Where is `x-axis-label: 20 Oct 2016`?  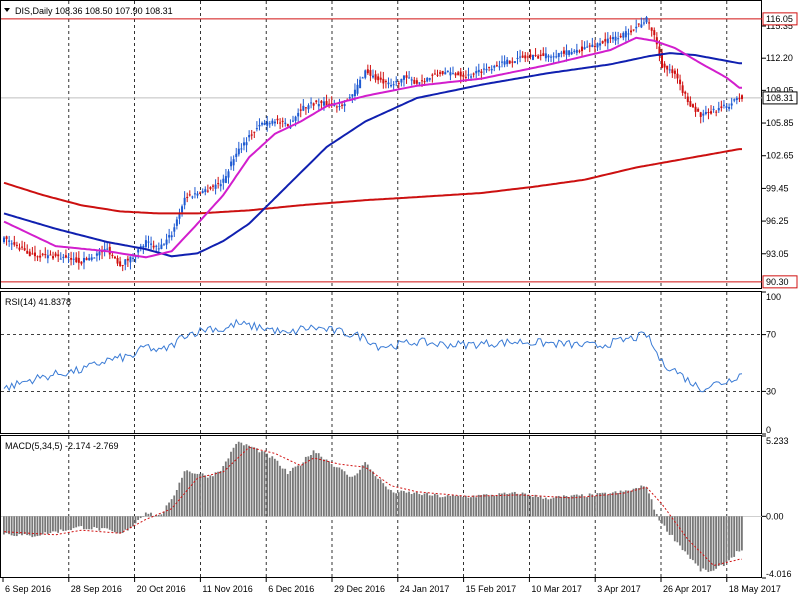 x-axis-label: 20 Oct 2016 is located at coordinates (161, 589).